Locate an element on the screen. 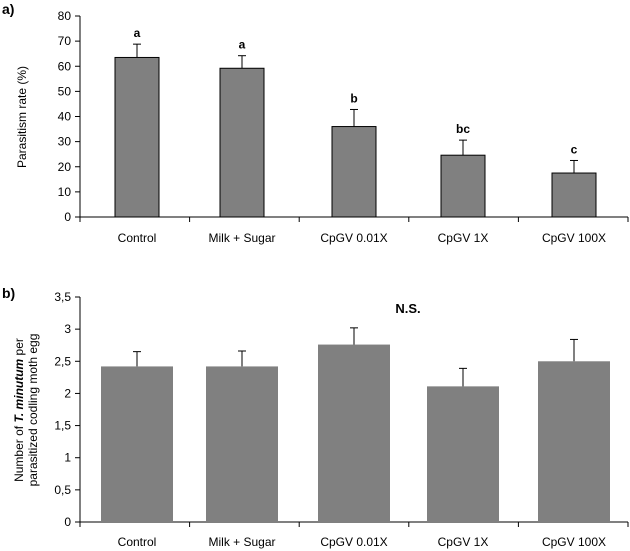 The width and height of the screenshot is (630, 551). panel-a-y-tick-label: 40 is located at coordinates (65, 117).